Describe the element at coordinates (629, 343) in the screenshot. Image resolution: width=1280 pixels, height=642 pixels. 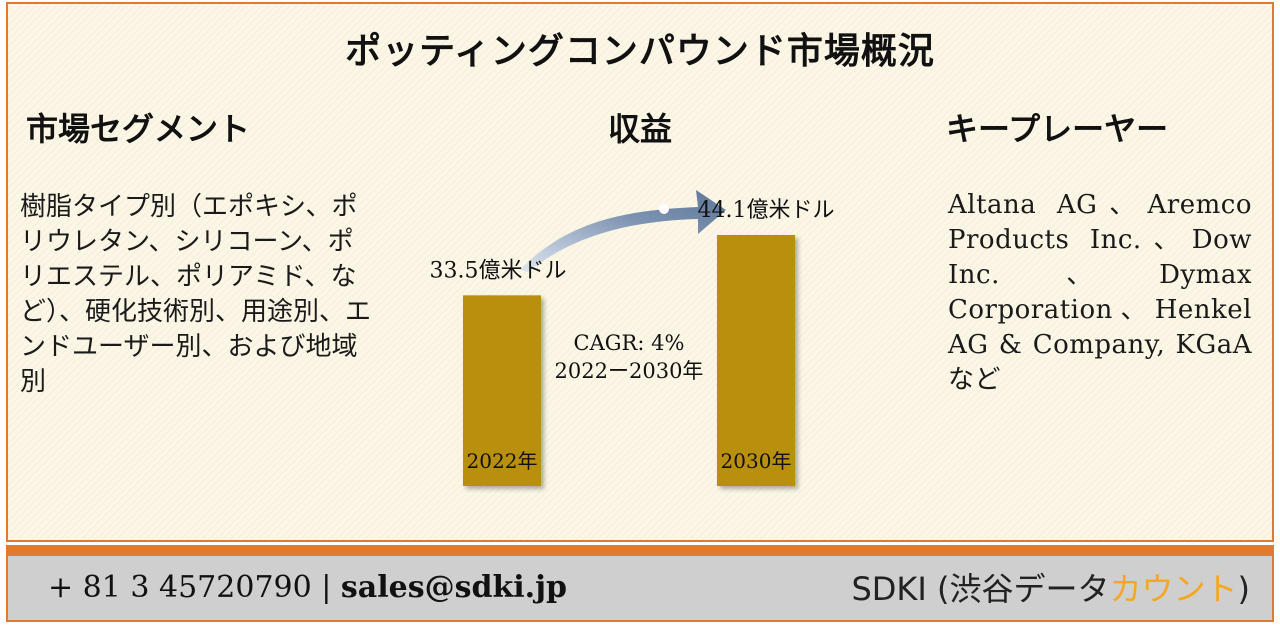
I see `cagr-label: CAGR: 4%` at that location.